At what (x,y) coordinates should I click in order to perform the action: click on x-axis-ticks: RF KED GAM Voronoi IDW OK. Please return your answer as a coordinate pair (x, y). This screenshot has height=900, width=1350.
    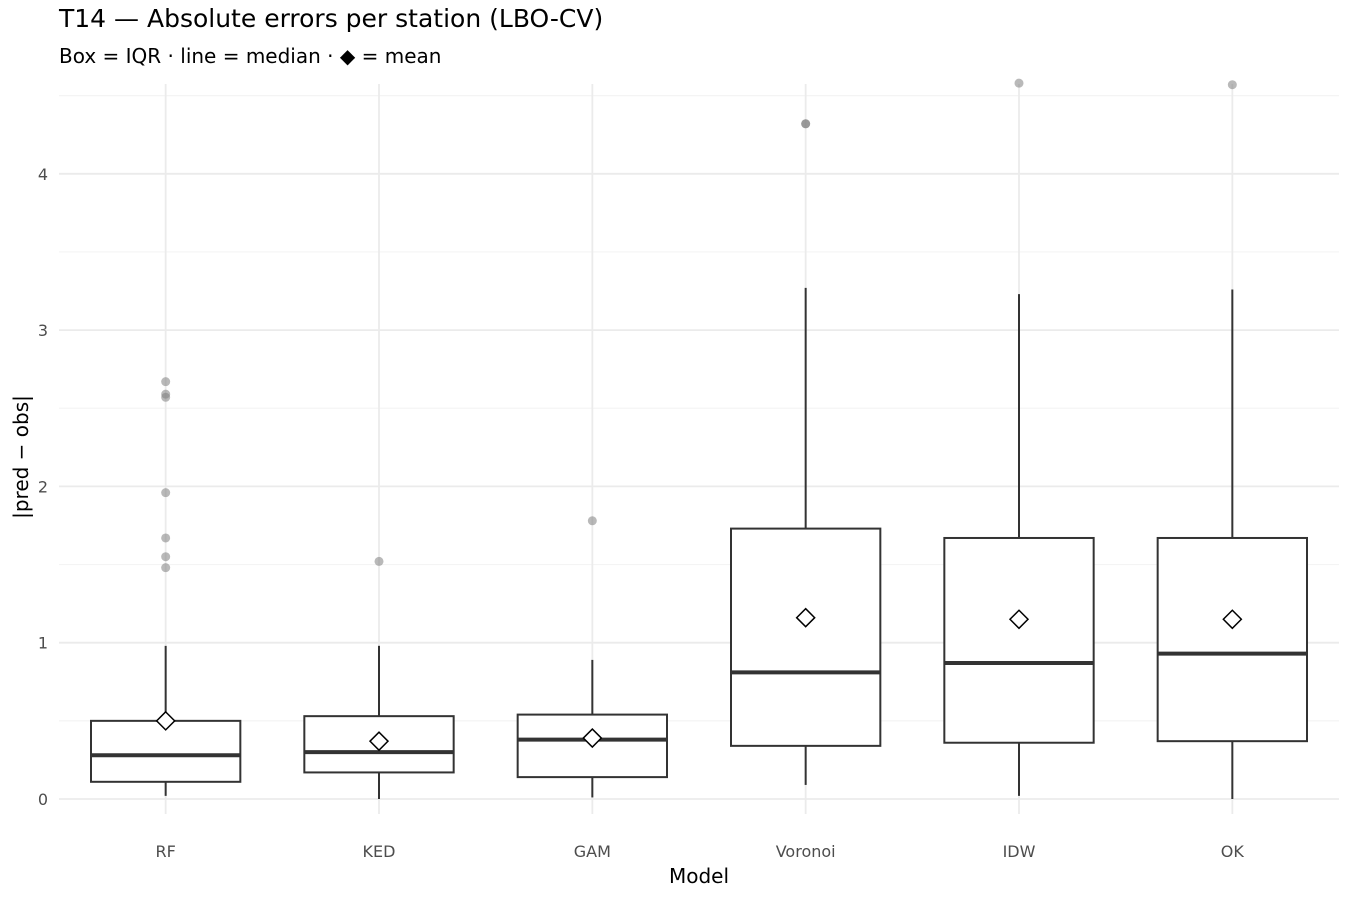
    Looking at the image, I should click on (700, 851).